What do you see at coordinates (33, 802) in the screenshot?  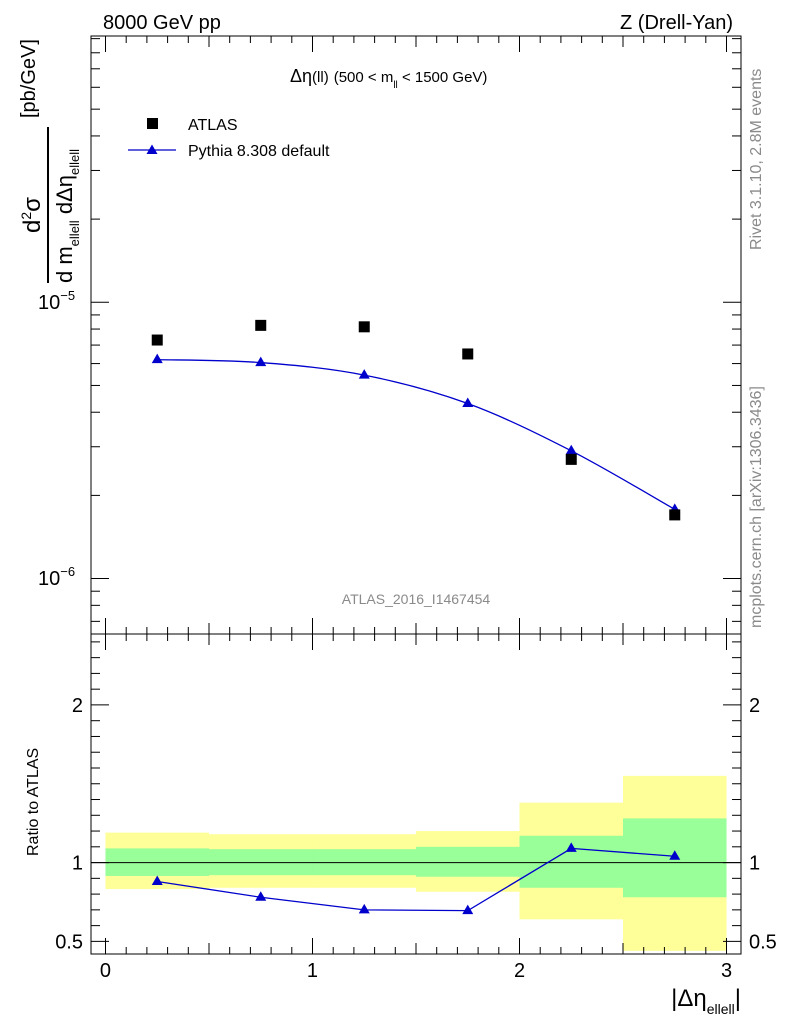 I see `ratio-yaxis-label: Ratio to ATLAS` at bounding box center [33, 802].